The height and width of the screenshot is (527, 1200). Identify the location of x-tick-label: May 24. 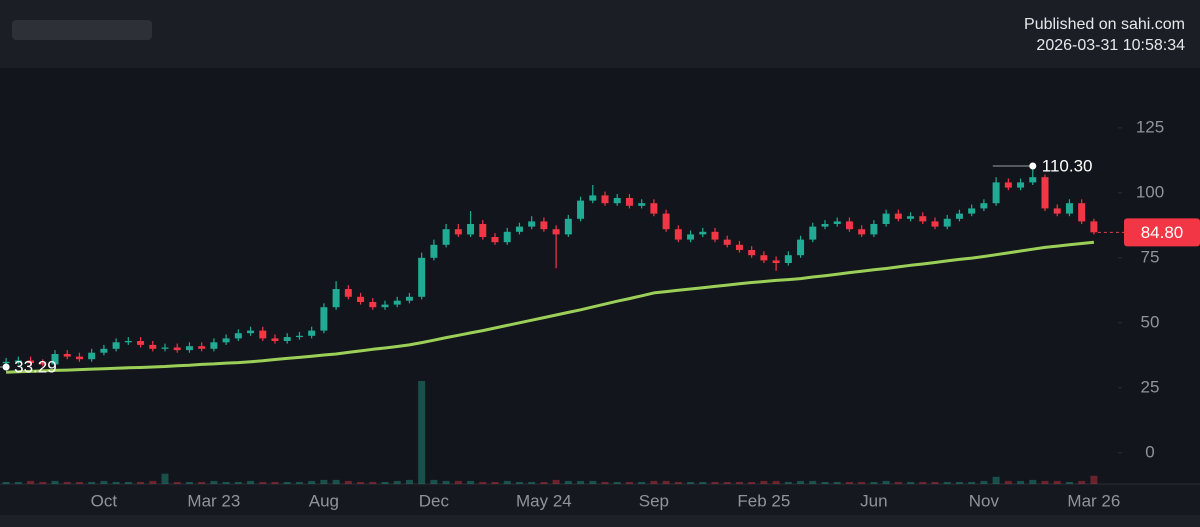
(544, 500).